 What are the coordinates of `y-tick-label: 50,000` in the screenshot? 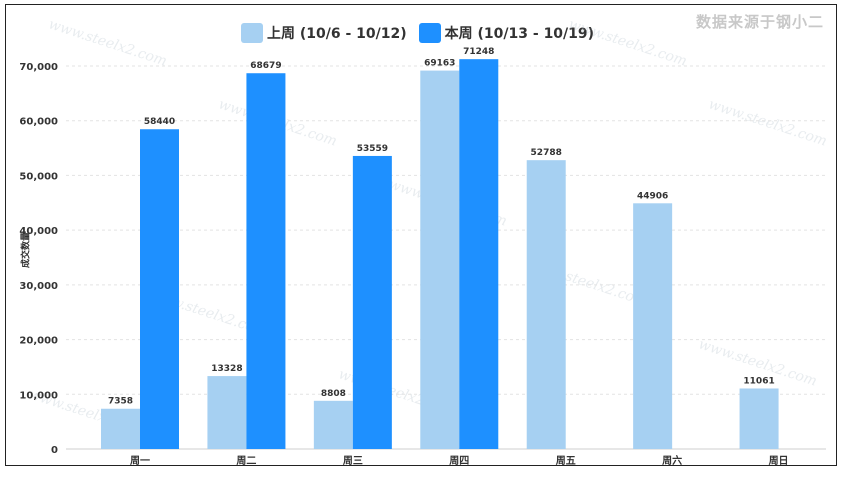 It's located at (38, 176).